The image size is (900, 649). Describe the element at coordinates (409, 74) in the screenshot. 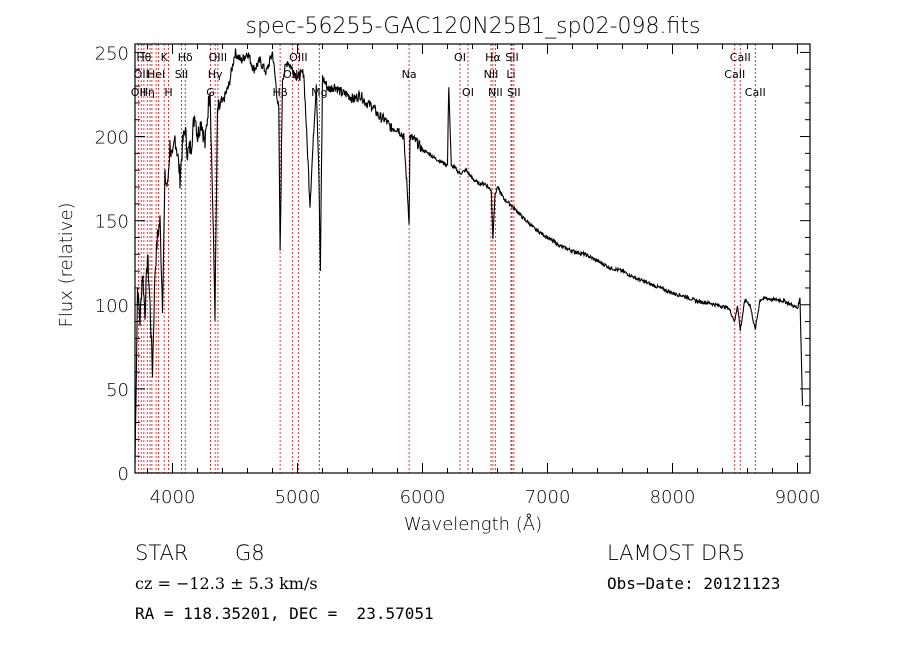

I see `line-marker-label: Na` at that location.